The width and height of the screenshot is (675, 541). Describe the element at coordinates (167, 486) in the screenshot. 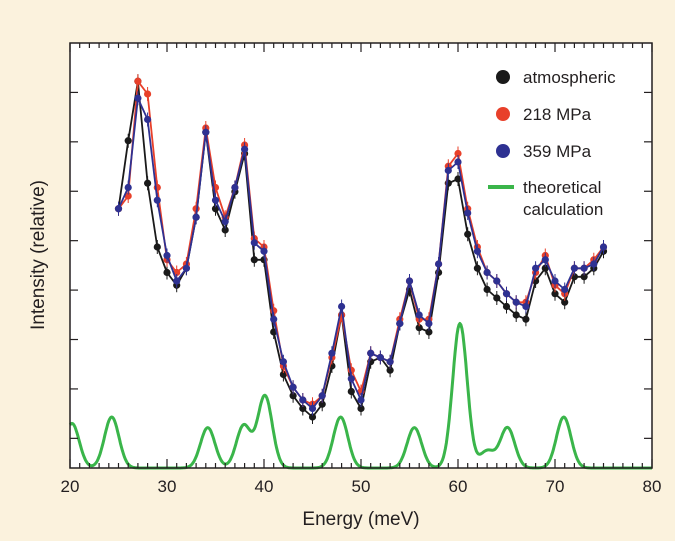

I see `x-tick-label: 30` at that location.